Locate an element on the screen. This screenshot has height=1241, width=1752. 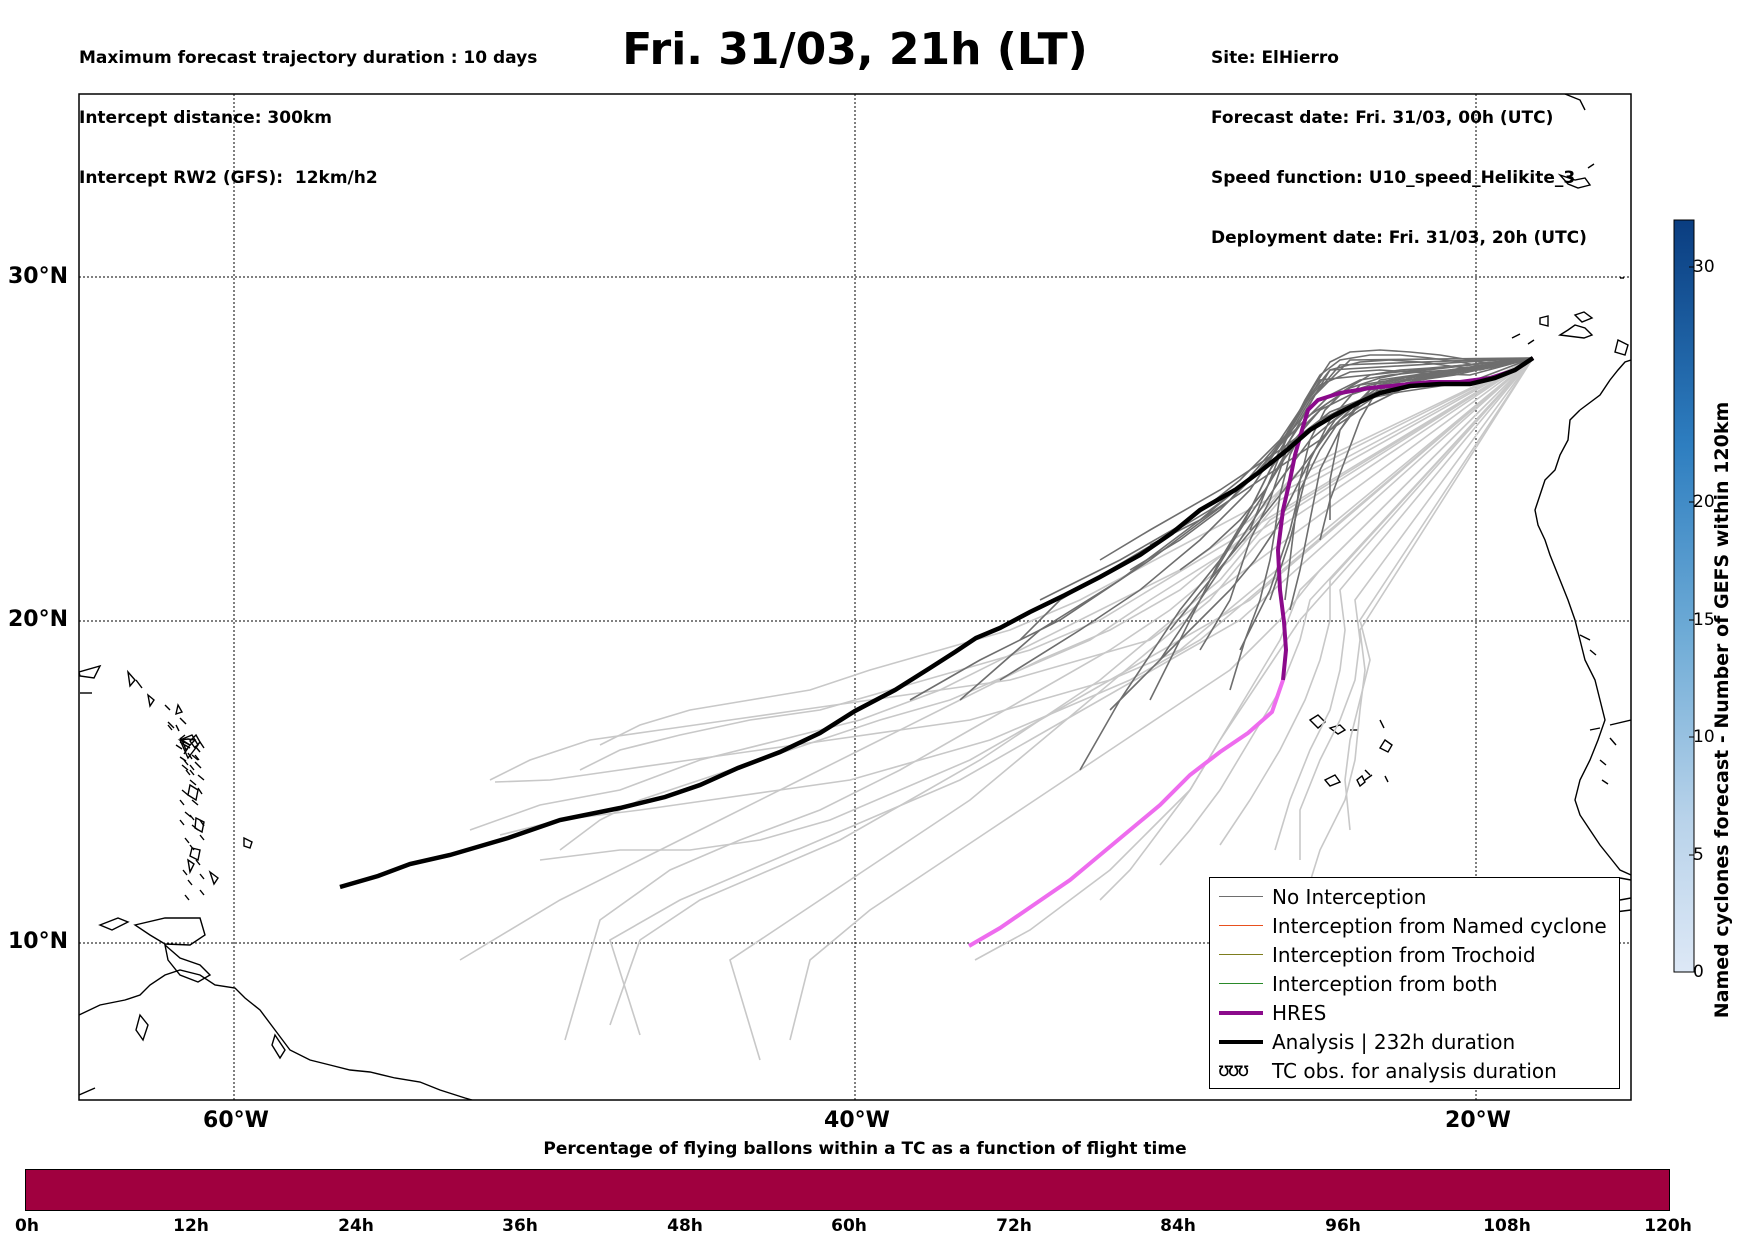
time-label: 12h is located at coordinates (191, 1226).